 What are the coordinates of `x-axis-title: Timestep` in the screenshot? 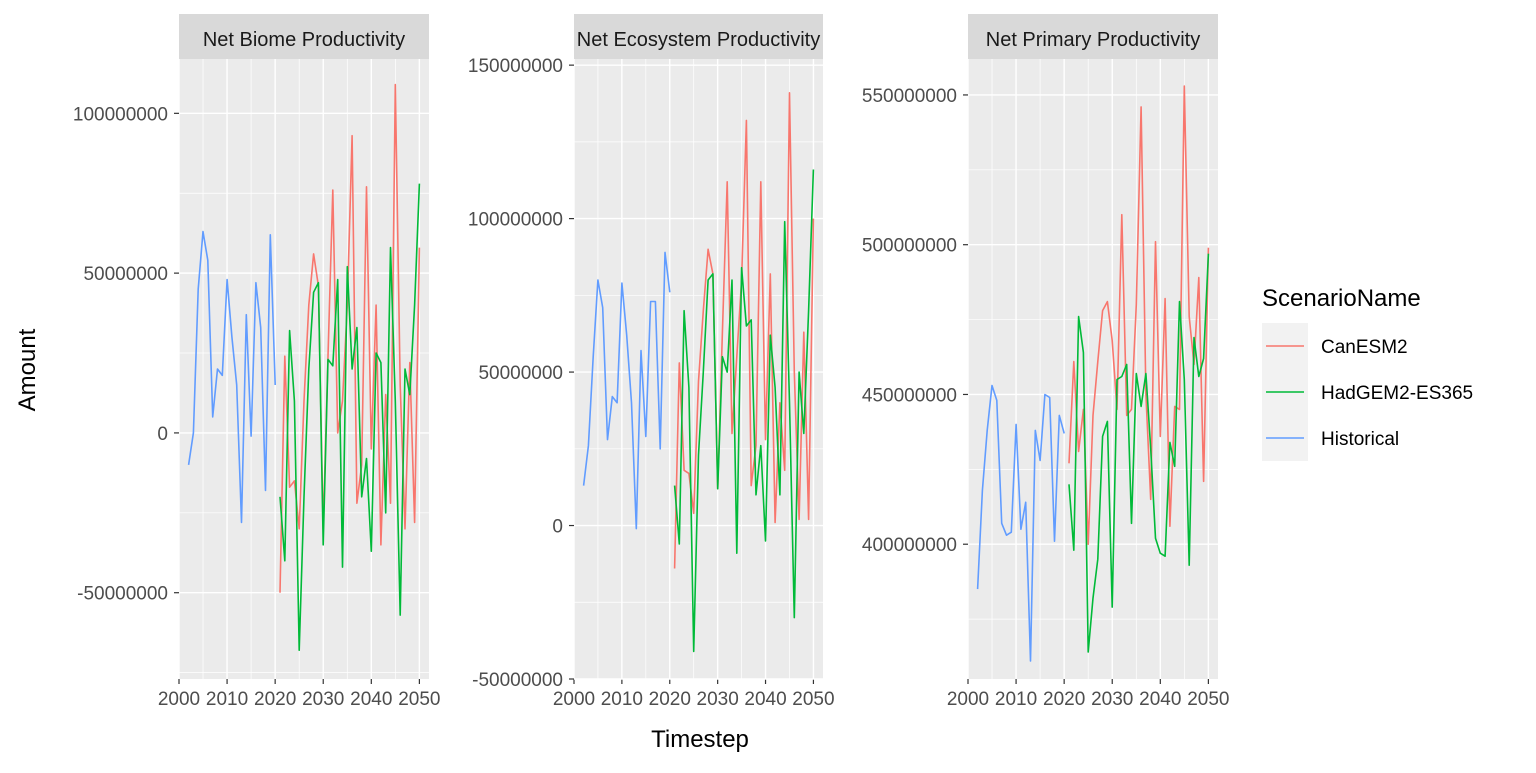 It's located at (700, 739).